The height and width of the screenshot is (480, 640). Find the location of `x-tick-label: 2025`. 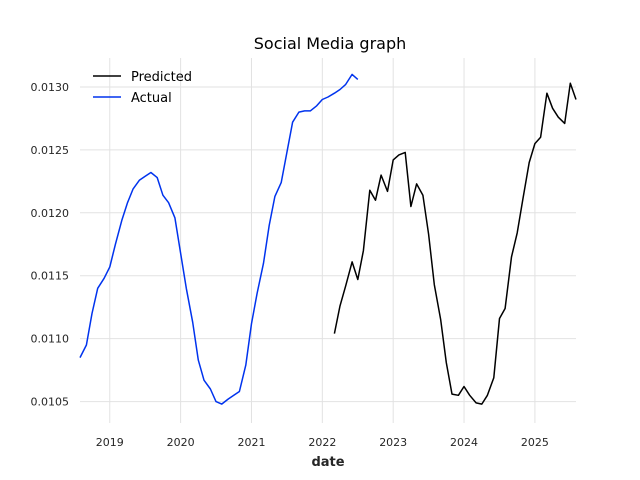

x-tick-label: 2025 is located at coordinates (535, 442).